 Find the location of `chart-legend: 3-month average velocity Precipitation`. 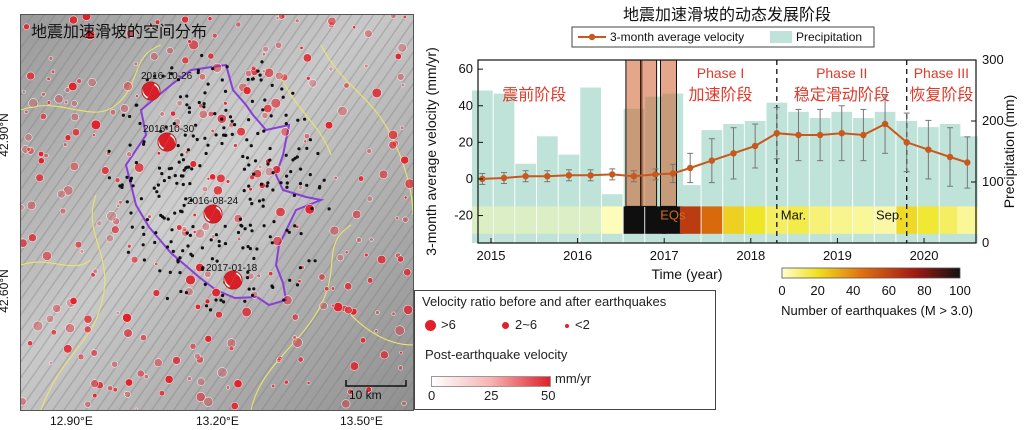

chart-legend: 3-month average velocity Precipitation is located at coordinates (723, 37).